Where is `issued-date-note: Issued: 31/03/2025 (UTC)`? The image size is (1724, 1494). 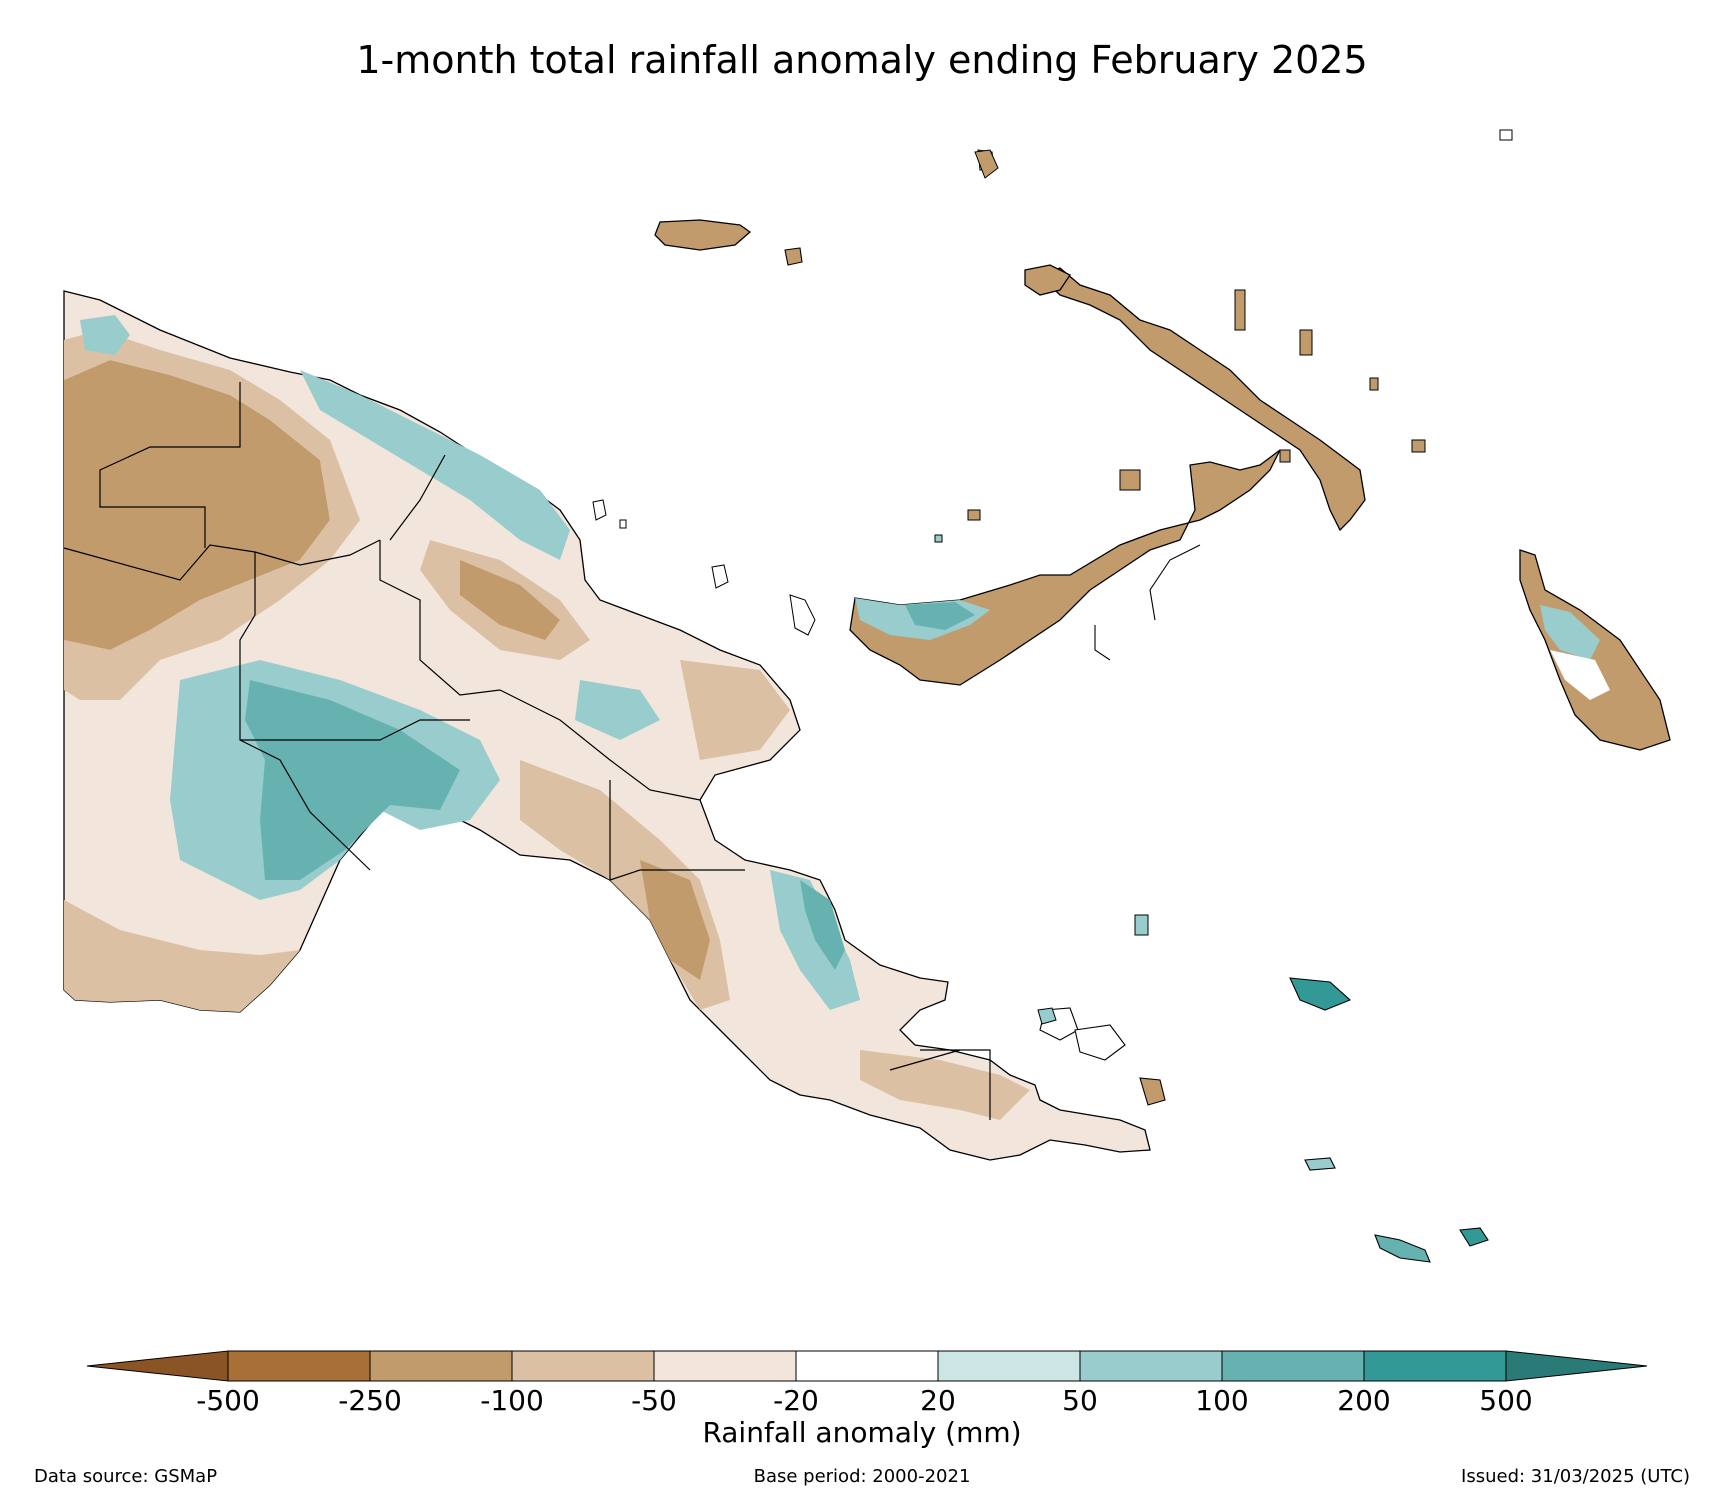
issued-date-note: Issued: 31/03/2025 (UTC) is located at coordinates (1575, 1476).